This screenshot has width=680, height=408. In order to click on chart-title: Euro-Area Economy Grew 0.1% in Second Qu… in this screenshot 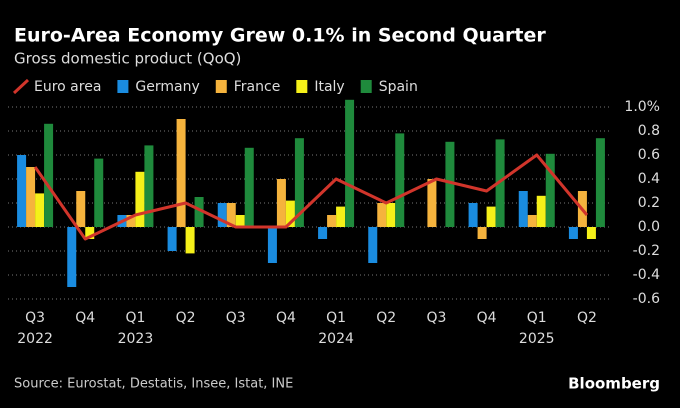, I will do `click(280, 36)`.